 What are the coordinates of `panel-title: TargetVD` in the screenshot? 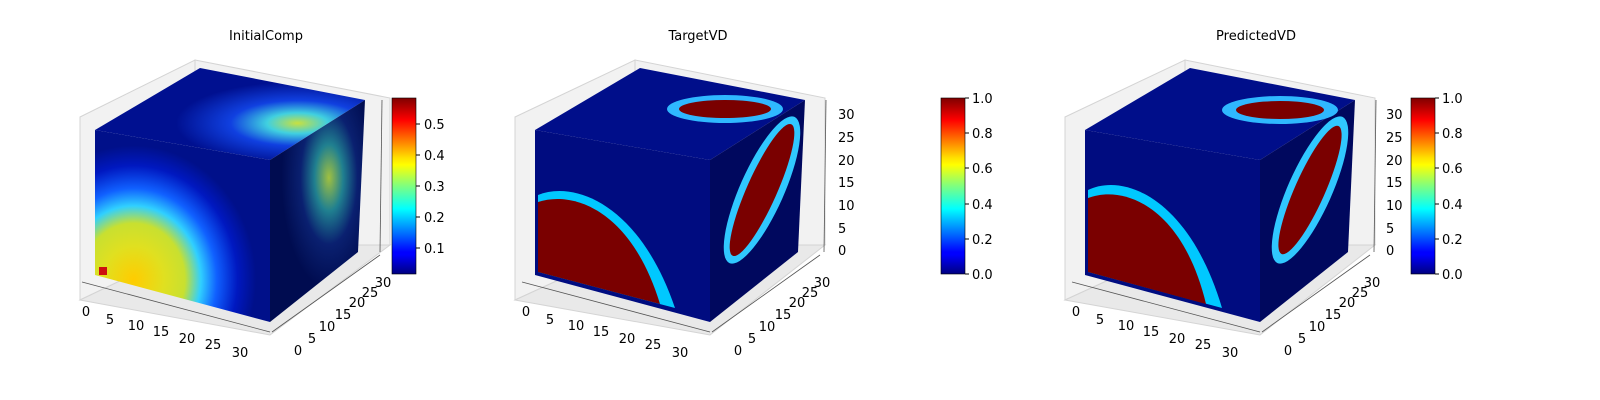 It's located at (697, 36).